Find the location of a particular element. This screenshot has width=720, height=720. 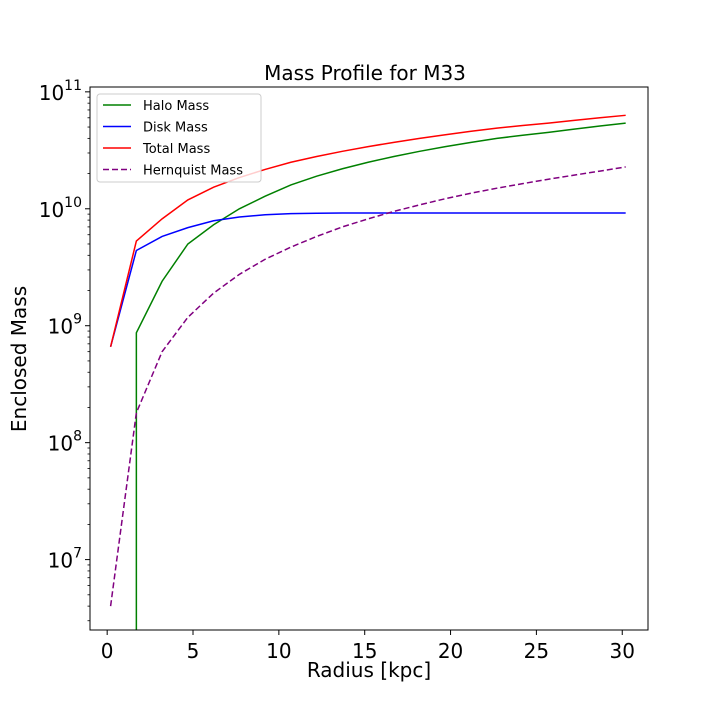

x-tick-label: 15 is located at coordinates (364, 651).